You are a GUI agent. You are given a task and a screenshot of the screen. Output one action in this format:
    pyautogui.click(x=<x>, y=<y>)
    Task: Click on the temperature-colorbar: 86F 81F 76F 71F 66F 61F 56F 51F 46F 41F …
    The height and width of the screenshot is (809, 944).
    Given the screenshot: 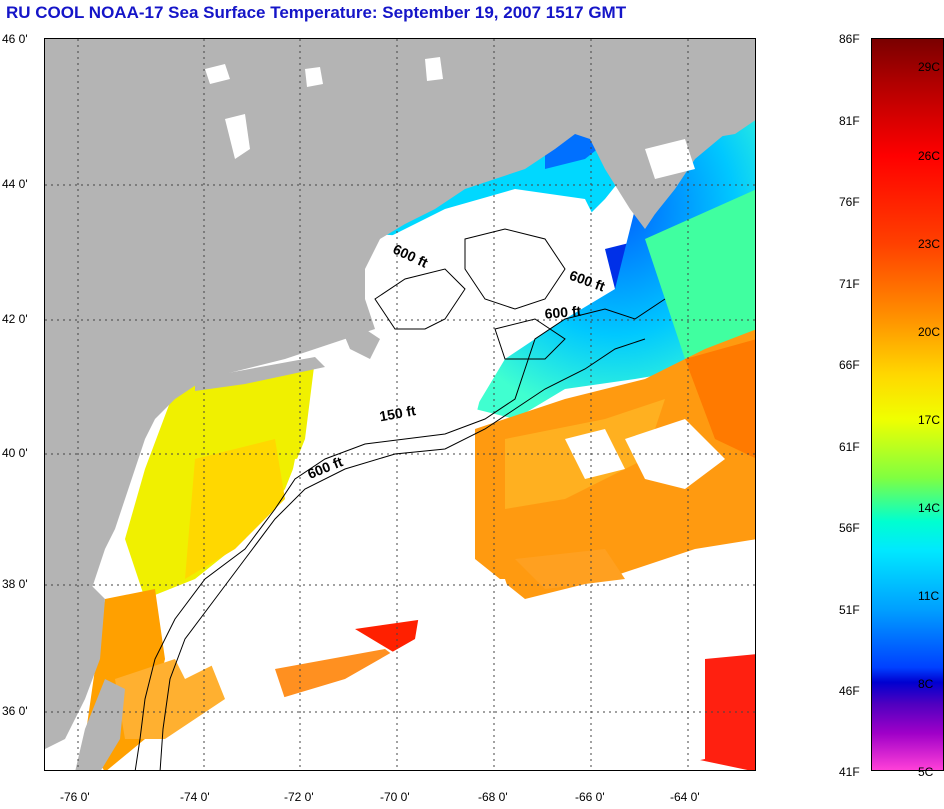 What is the action you would take?
    pyautogui.click(x=891, y=405)
    